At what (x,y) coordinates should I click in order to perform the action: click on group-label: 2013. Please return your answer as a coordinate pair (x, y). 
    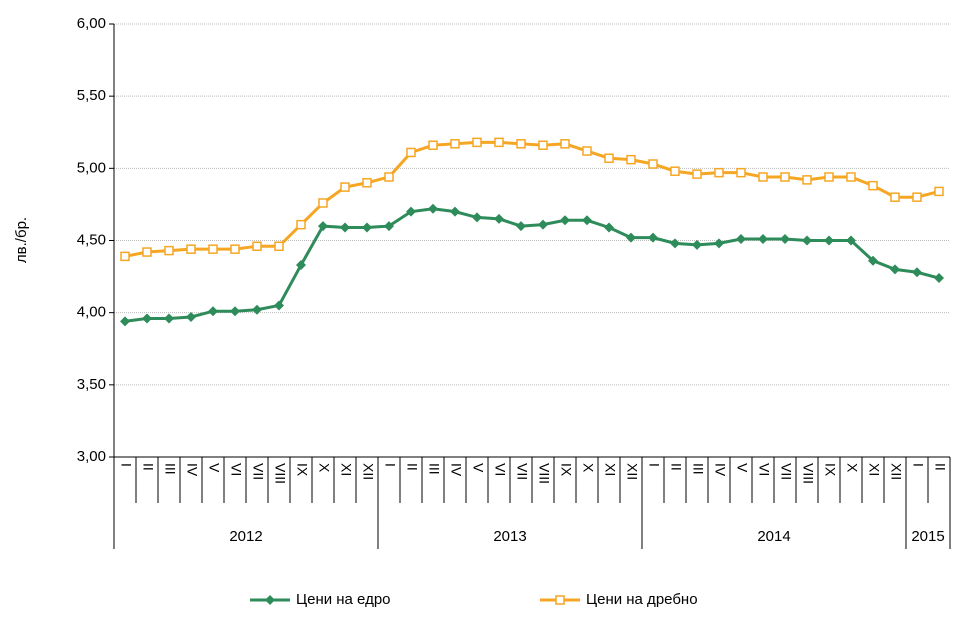
    Looking at the image, I should click on (509, 536).